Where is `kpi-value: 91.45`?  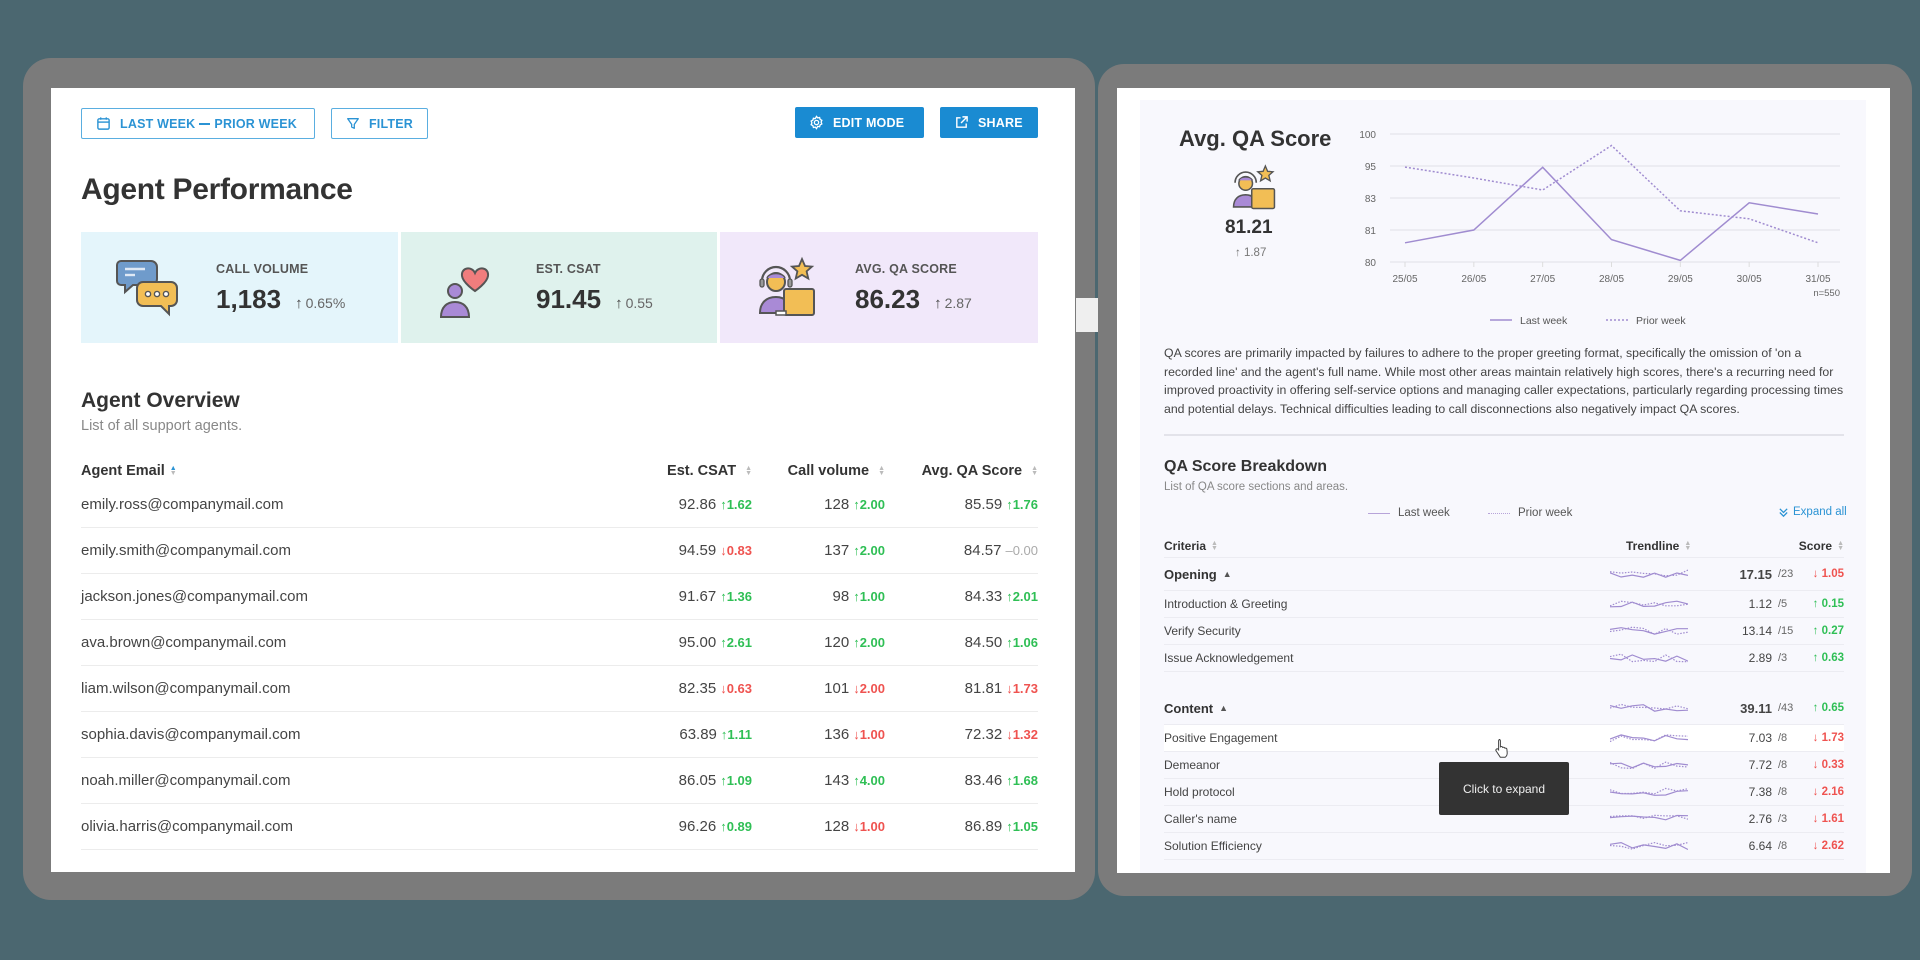 kpi-value: 91.45 is located at coordinates (569, 299).